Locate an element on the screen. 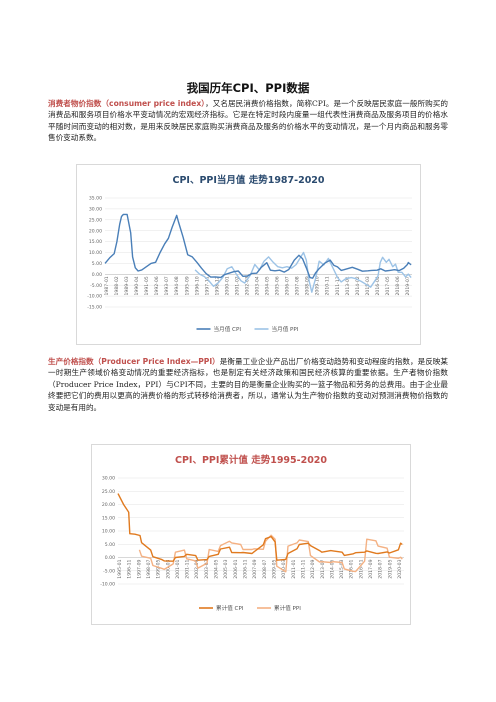  x-tick-label: 2011-12 is located at coordinates (338, 285).